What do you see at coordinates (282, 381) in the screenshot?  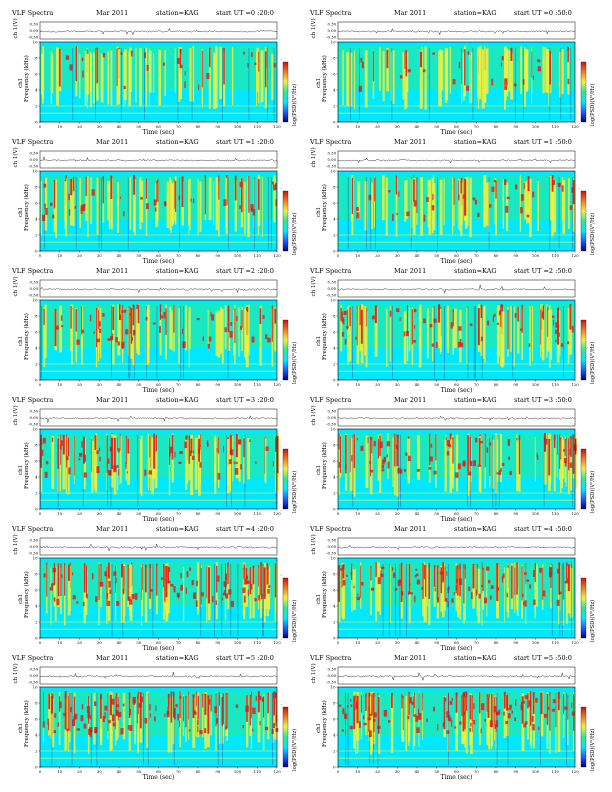 I see `colorbar-tick-bottom: -` at bounding box center [282, 381].